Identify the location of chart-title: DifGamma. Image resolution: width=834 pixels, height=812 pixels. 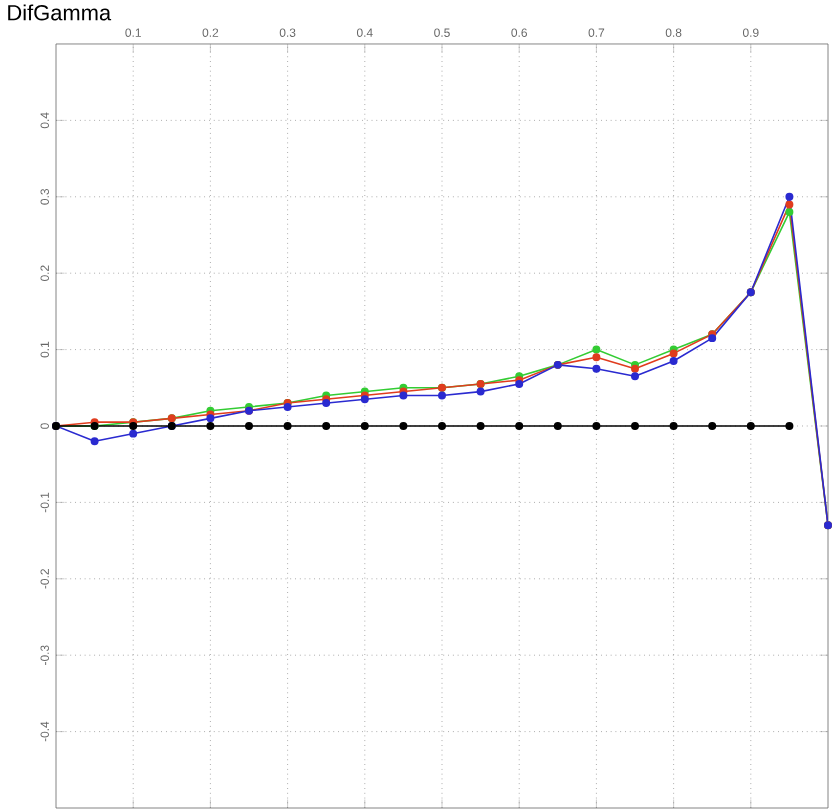
(60, 12).